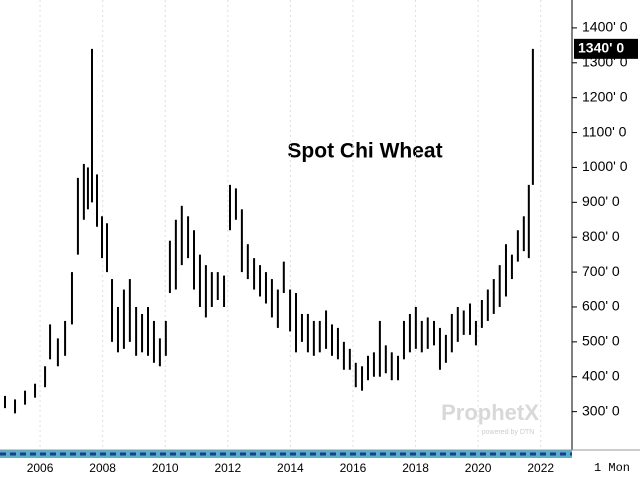 The height and width of the screenshot is (485, 640). What do you see at coordinates (353, 468) in the screenshot?
I see `x-tick-label: 2016` at bounding box center [353, 468].